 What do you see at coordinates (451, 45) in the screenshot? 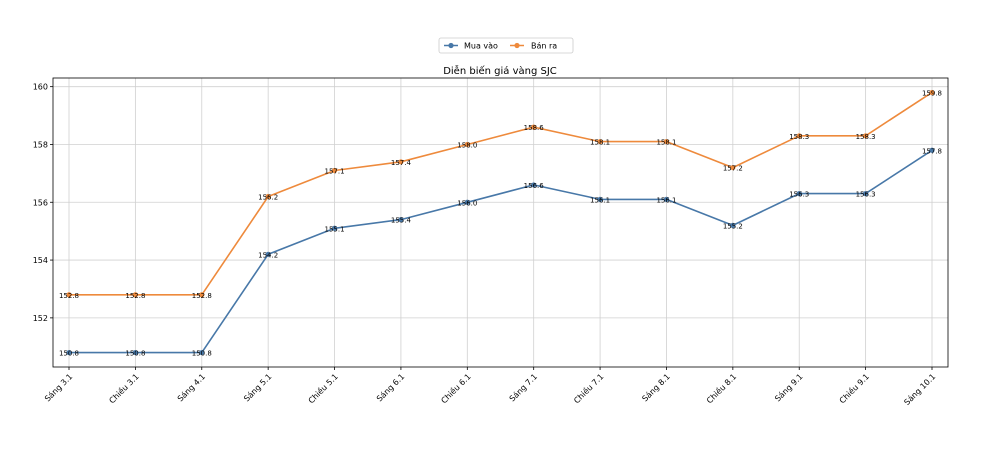
I see `legend-marker-buy` at bounding box center [451, 45].